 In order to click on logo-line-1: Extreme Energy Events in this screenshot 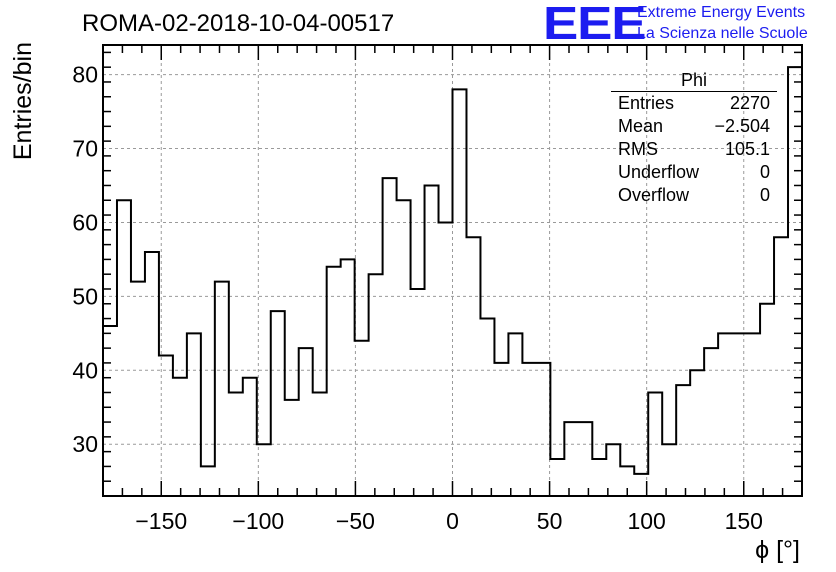, I will do `click(721, 12)`.